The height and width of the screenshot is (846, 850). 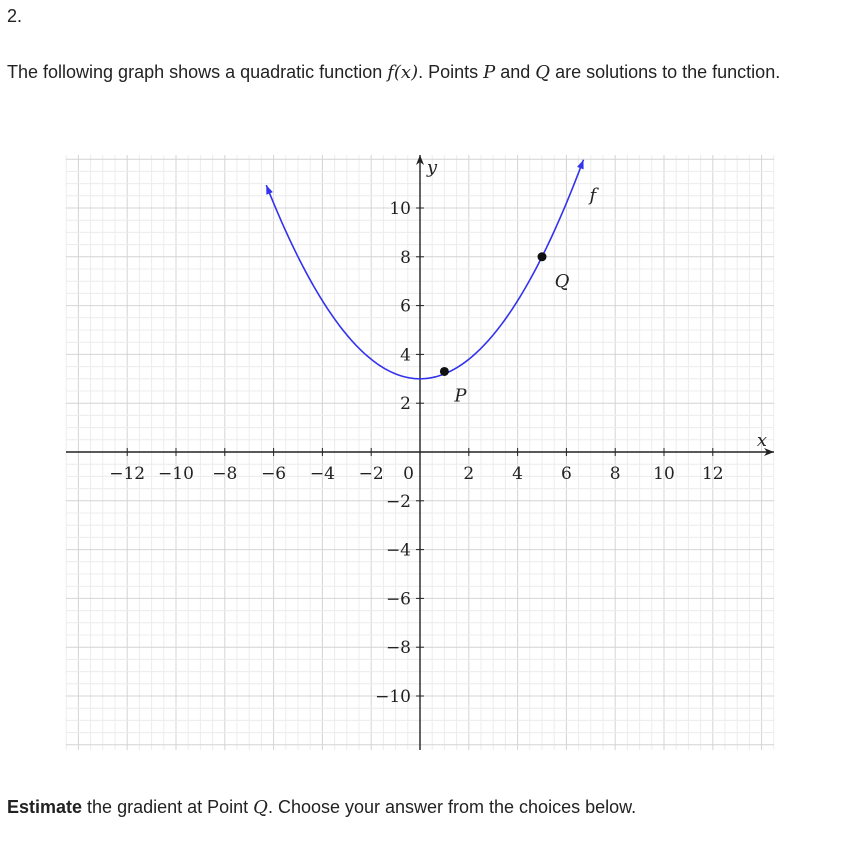 What do you see at coordinates (269, 190) in the screenshot?
I see `curve-left-arrow-icon` at bounding box center [269, 190].